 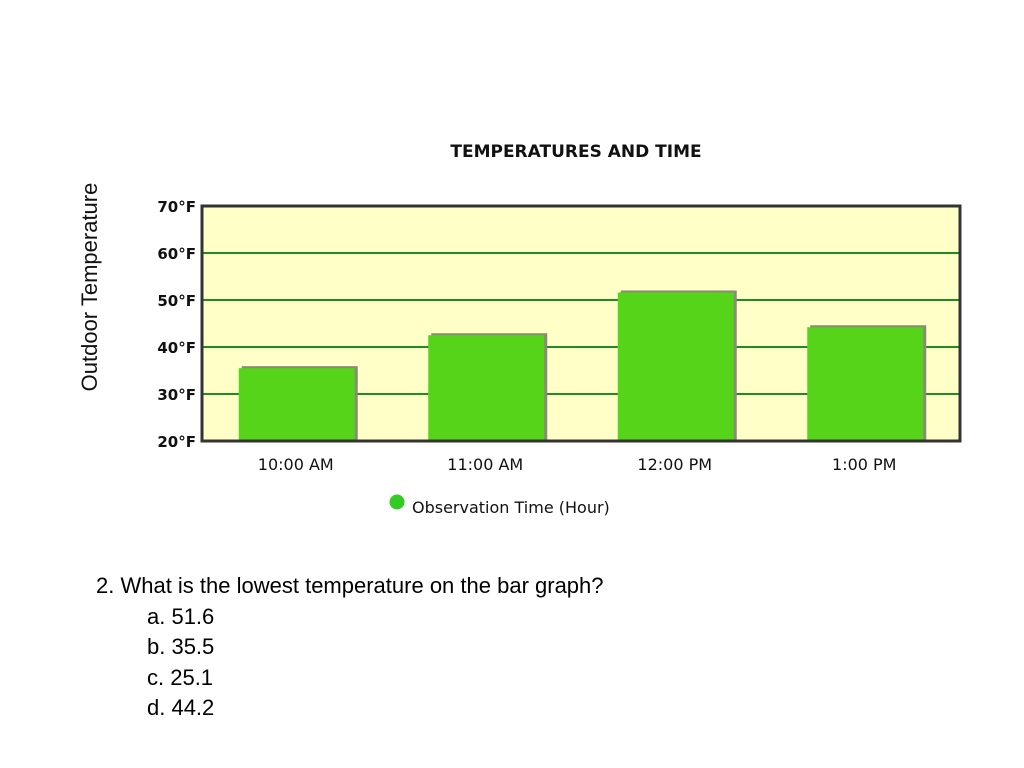 I want to click on y-tick-label: 60°F, so click(x=176, y=254).